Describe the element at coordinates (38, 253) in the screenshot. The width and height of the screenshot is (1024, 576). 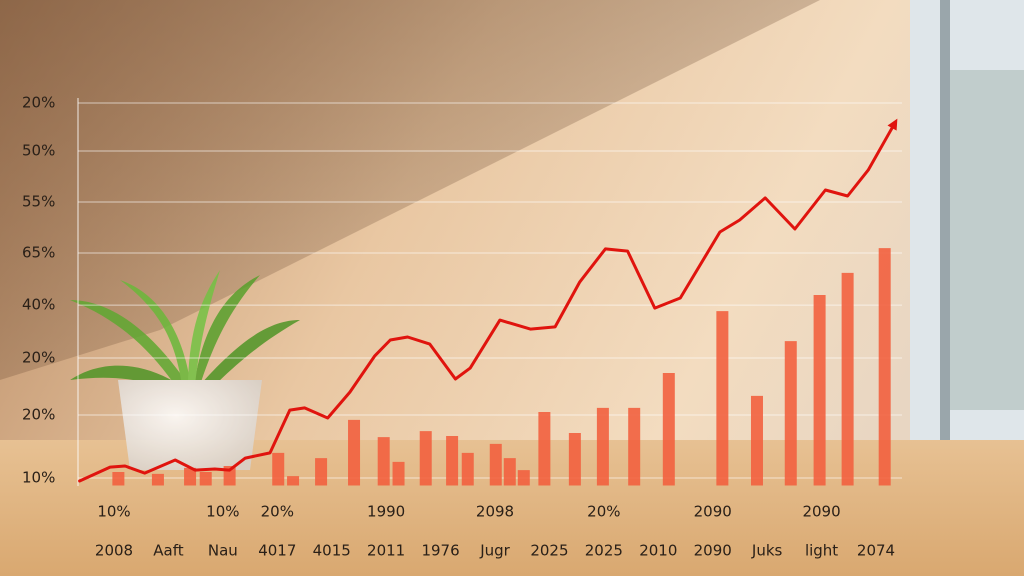
I see `y-tick-label: 65%` at that location.